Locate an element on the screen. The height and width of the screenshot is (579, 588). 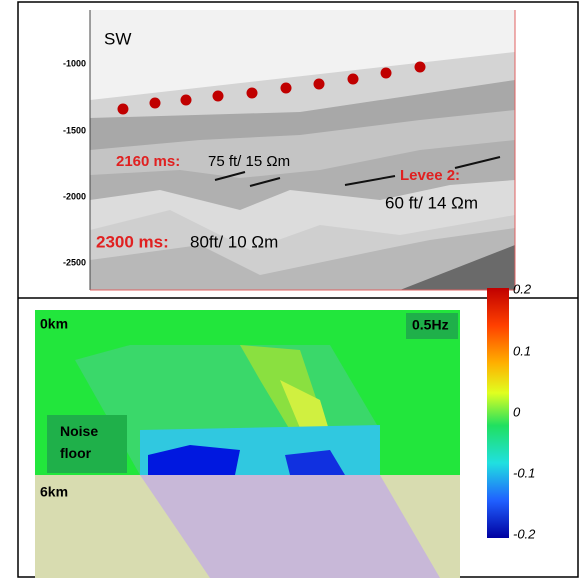
map-label: 6km is located at coordinates (54, 492).